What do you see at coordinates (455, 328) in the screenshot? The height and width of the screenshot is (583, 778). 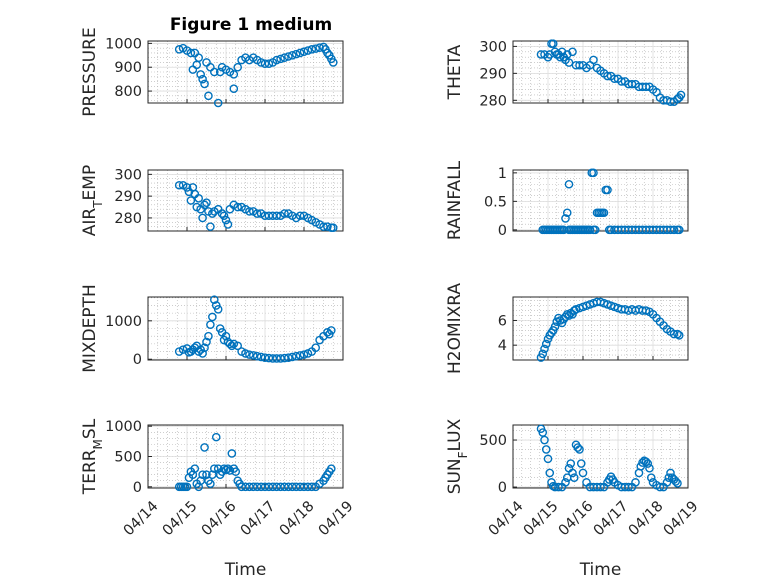 I see `y-axis-label: H2OMIXRA` at bounding box center [455, 328].